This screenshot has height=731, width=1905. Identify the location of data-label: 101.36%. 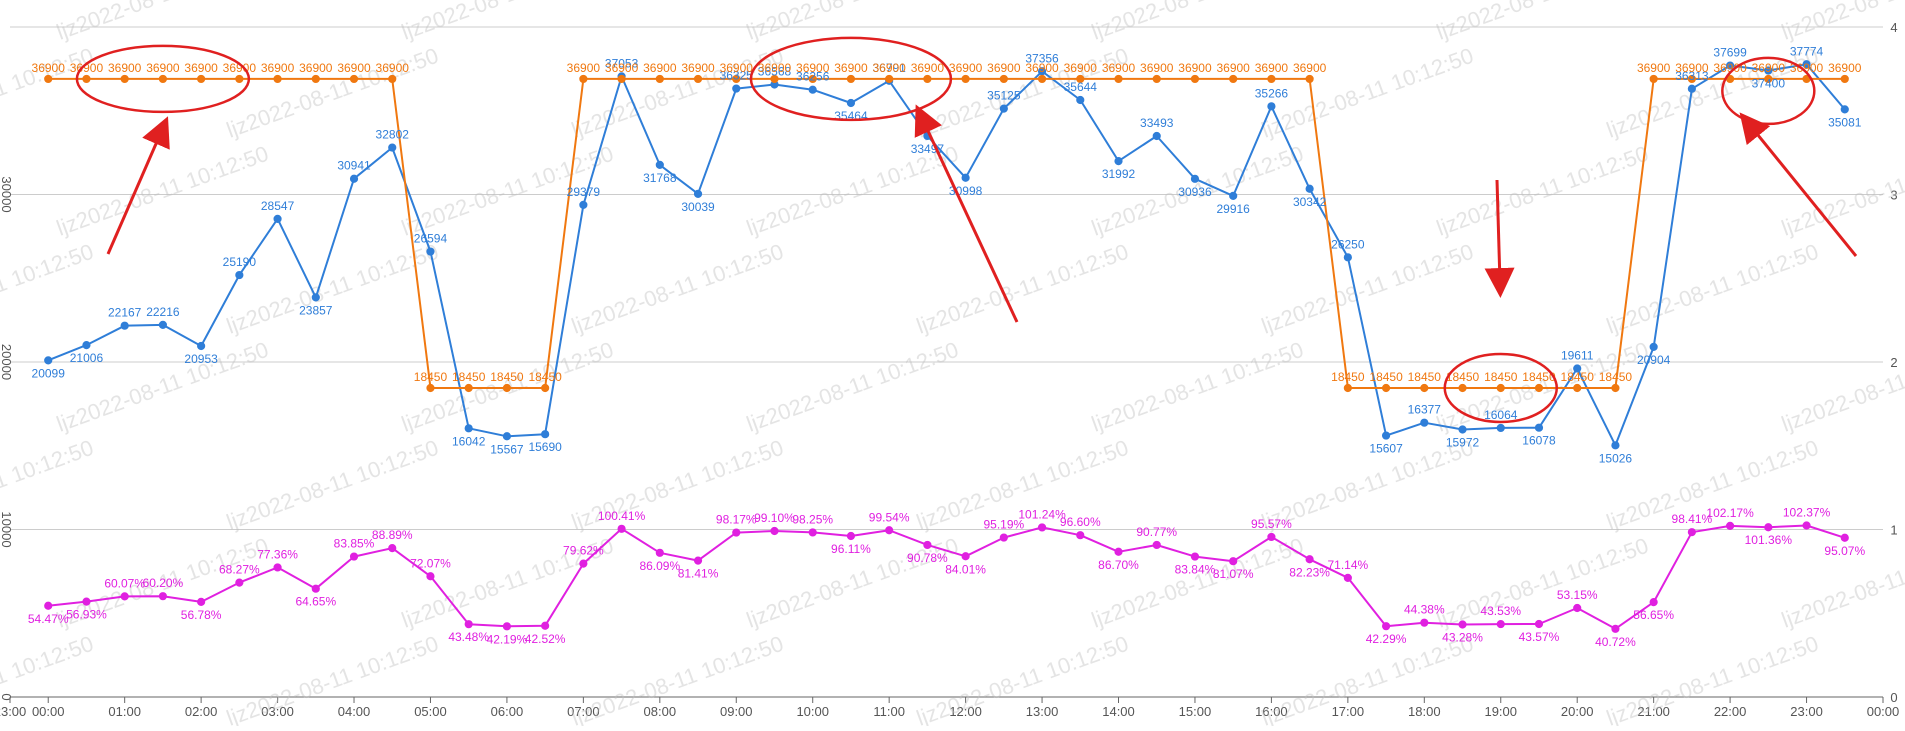
(1769, 540).